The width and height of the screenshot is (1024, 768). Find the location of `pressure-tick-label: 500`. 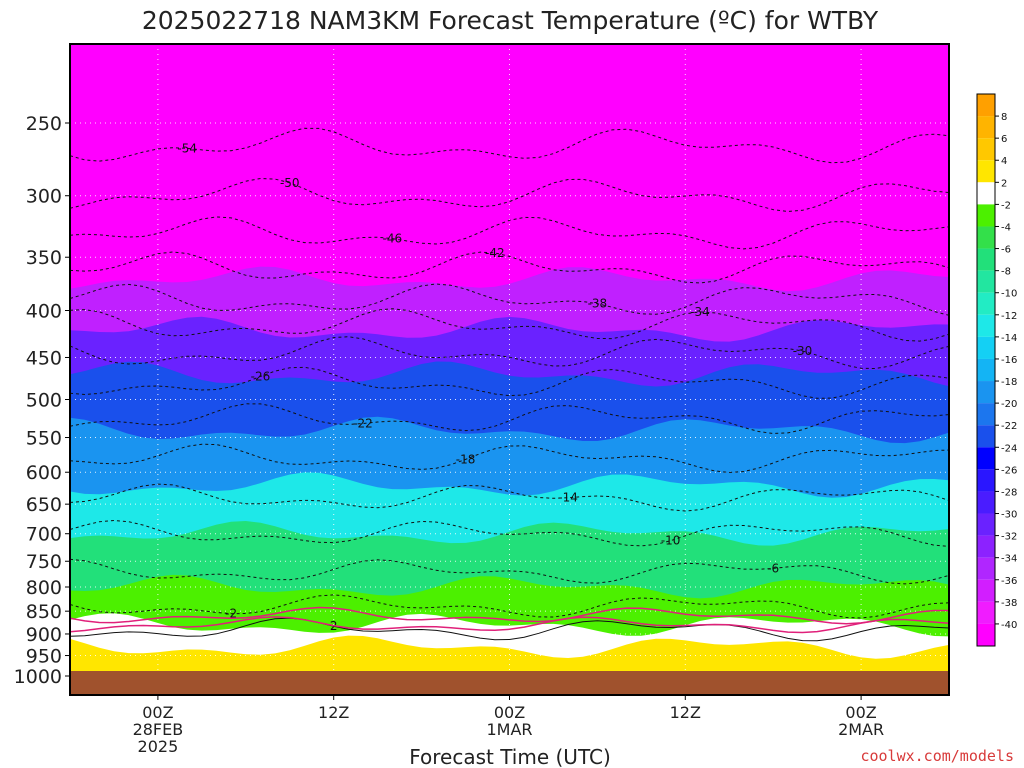

pressure-tick-label: 500 is located at coordinates (44, 401).